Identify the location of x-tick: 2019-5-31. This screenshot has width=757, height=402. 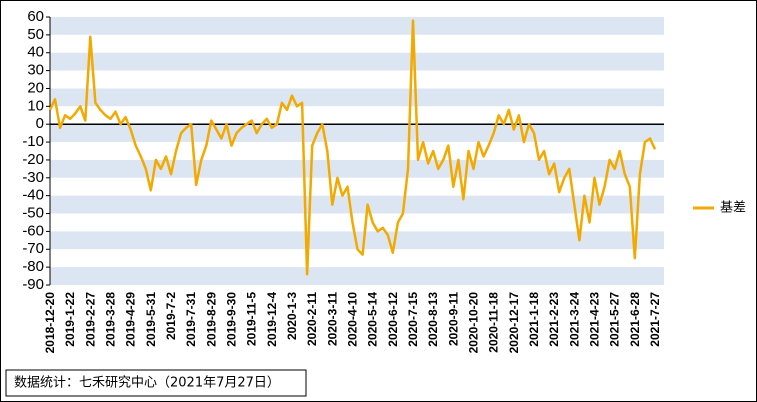
(151, 319).